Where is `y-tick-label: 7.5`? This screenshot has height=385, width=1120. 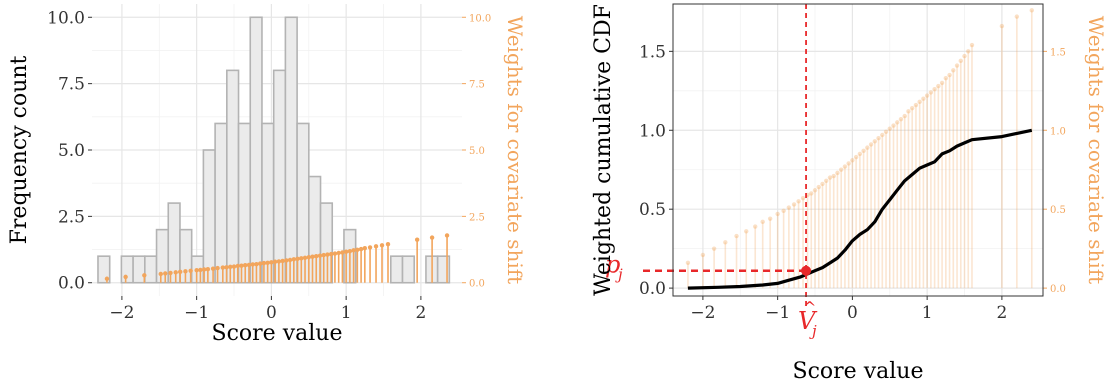
y-tick-label: 7.5 is located at coordinates (71, 85).